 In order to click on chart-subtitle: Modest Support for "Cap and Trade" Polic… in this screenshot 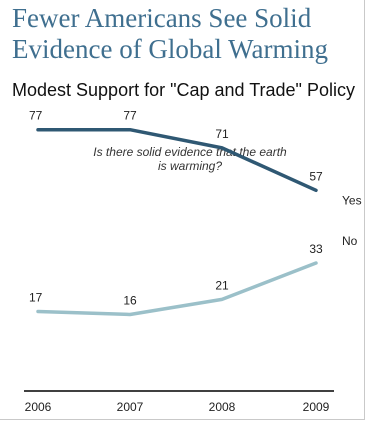, I will do `click(183, 90)`.